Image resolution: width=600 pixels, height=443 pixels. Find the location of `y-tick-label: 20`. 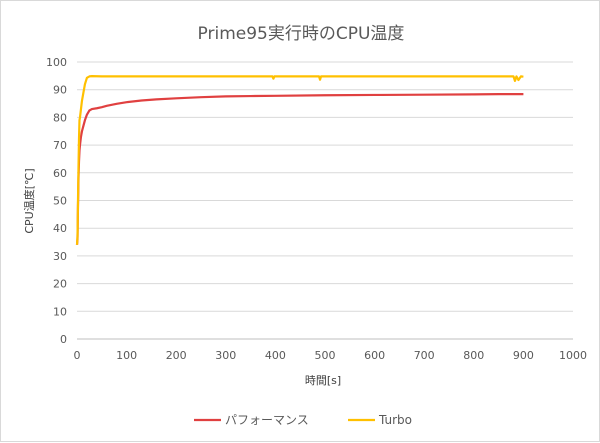

y-tick-label: 20 is located at coordinates (60, 284).